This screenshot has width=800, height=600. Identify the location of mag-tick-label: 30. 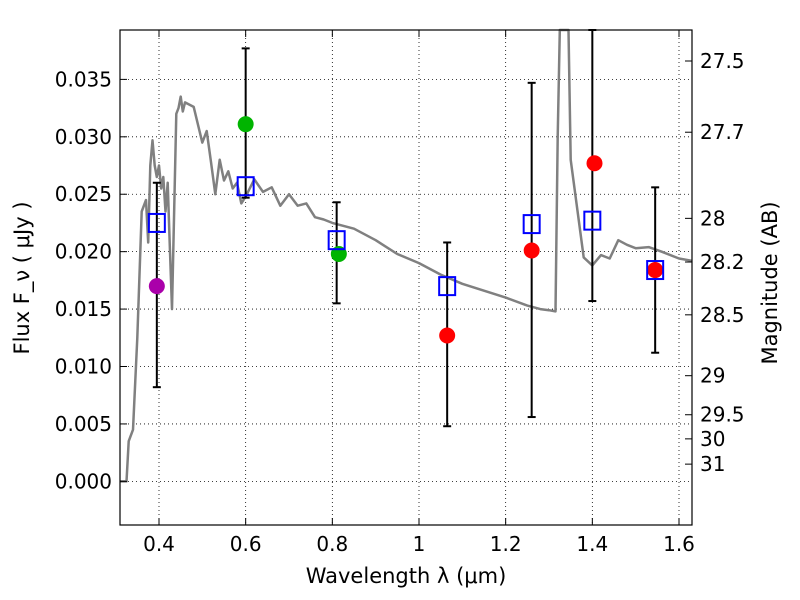
(712, 439).